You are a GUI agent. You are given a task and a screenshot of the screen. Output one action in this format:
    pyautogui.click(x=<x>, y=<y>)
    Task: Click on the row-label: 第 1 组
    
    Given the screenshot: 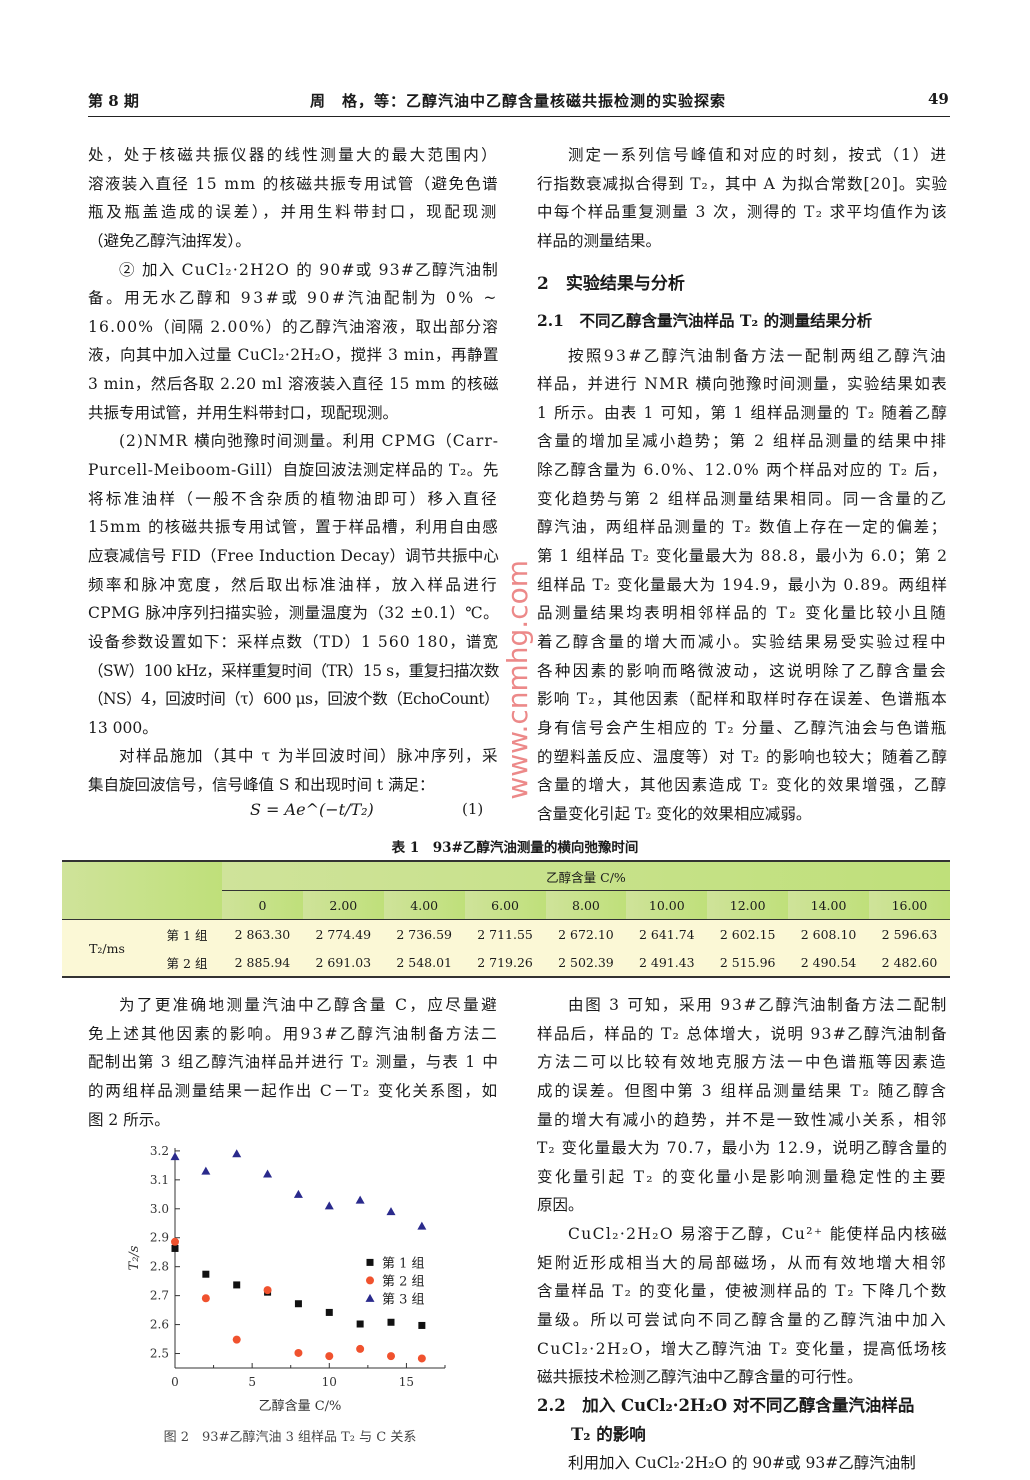 What is the action you would take?
    pyautogui.click(x=187, y=933)
    